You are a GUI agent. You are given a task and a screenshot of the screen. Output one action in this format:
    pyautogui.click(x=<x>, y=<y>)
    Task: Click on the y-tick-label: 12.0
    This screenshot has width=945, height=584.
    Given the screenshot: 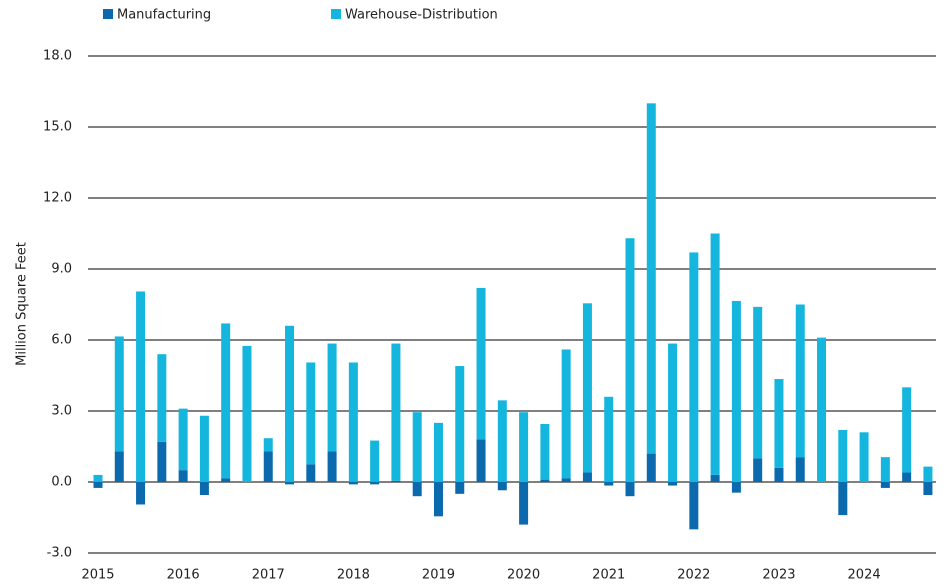 What is the action you would take?
    pyautogui.click(x=57, y=198)
    